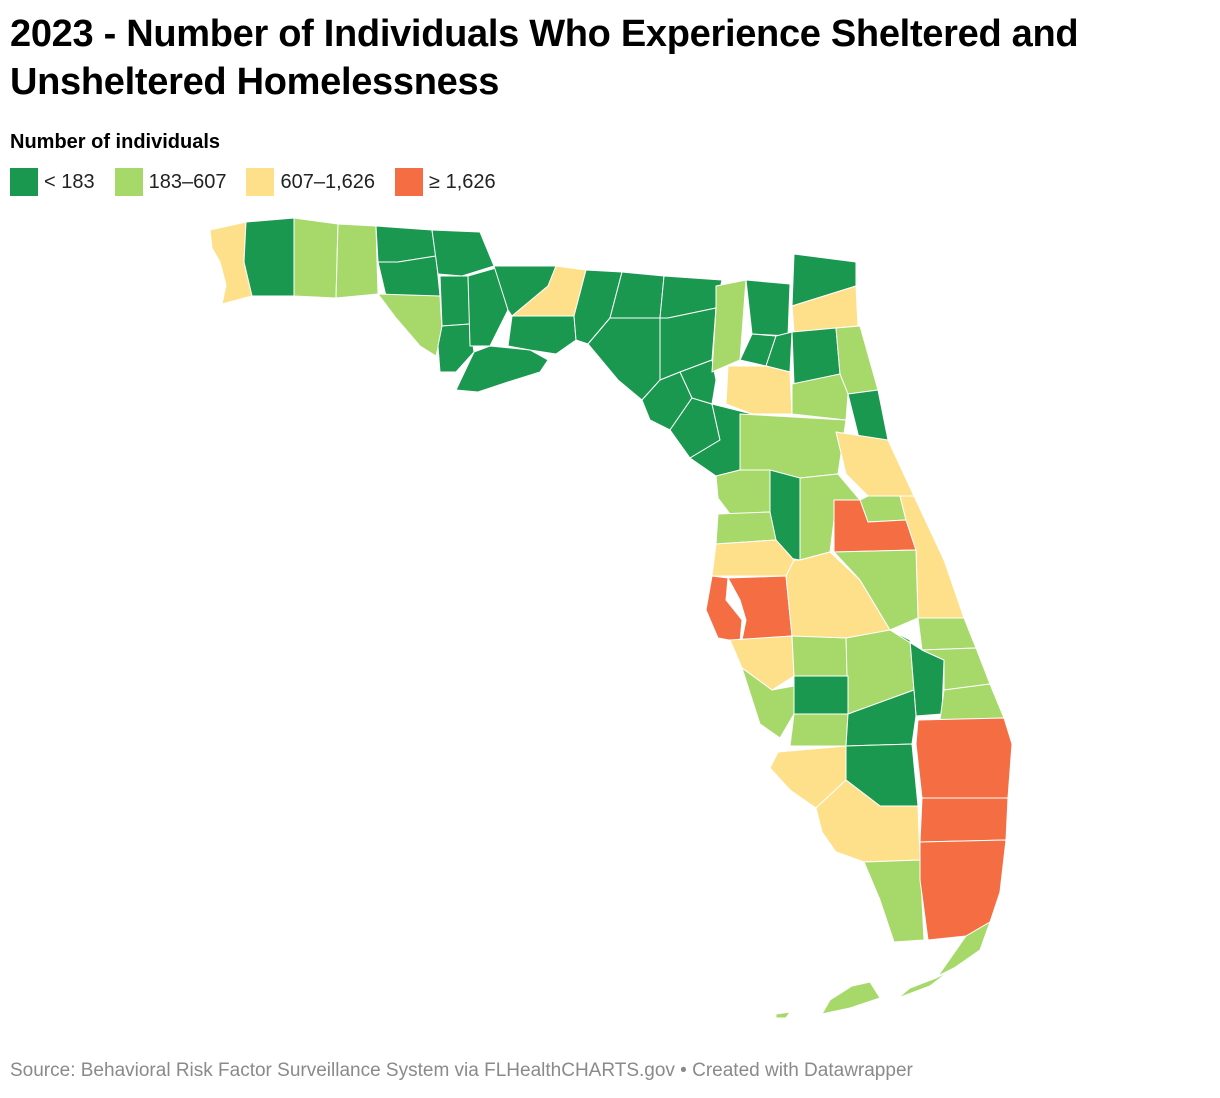 Image resolution: width=1220 pixels, height=1098 pixels. Describe the element at coordinates (488, 307) in the screenshot. I see `county-liberty` at that location.